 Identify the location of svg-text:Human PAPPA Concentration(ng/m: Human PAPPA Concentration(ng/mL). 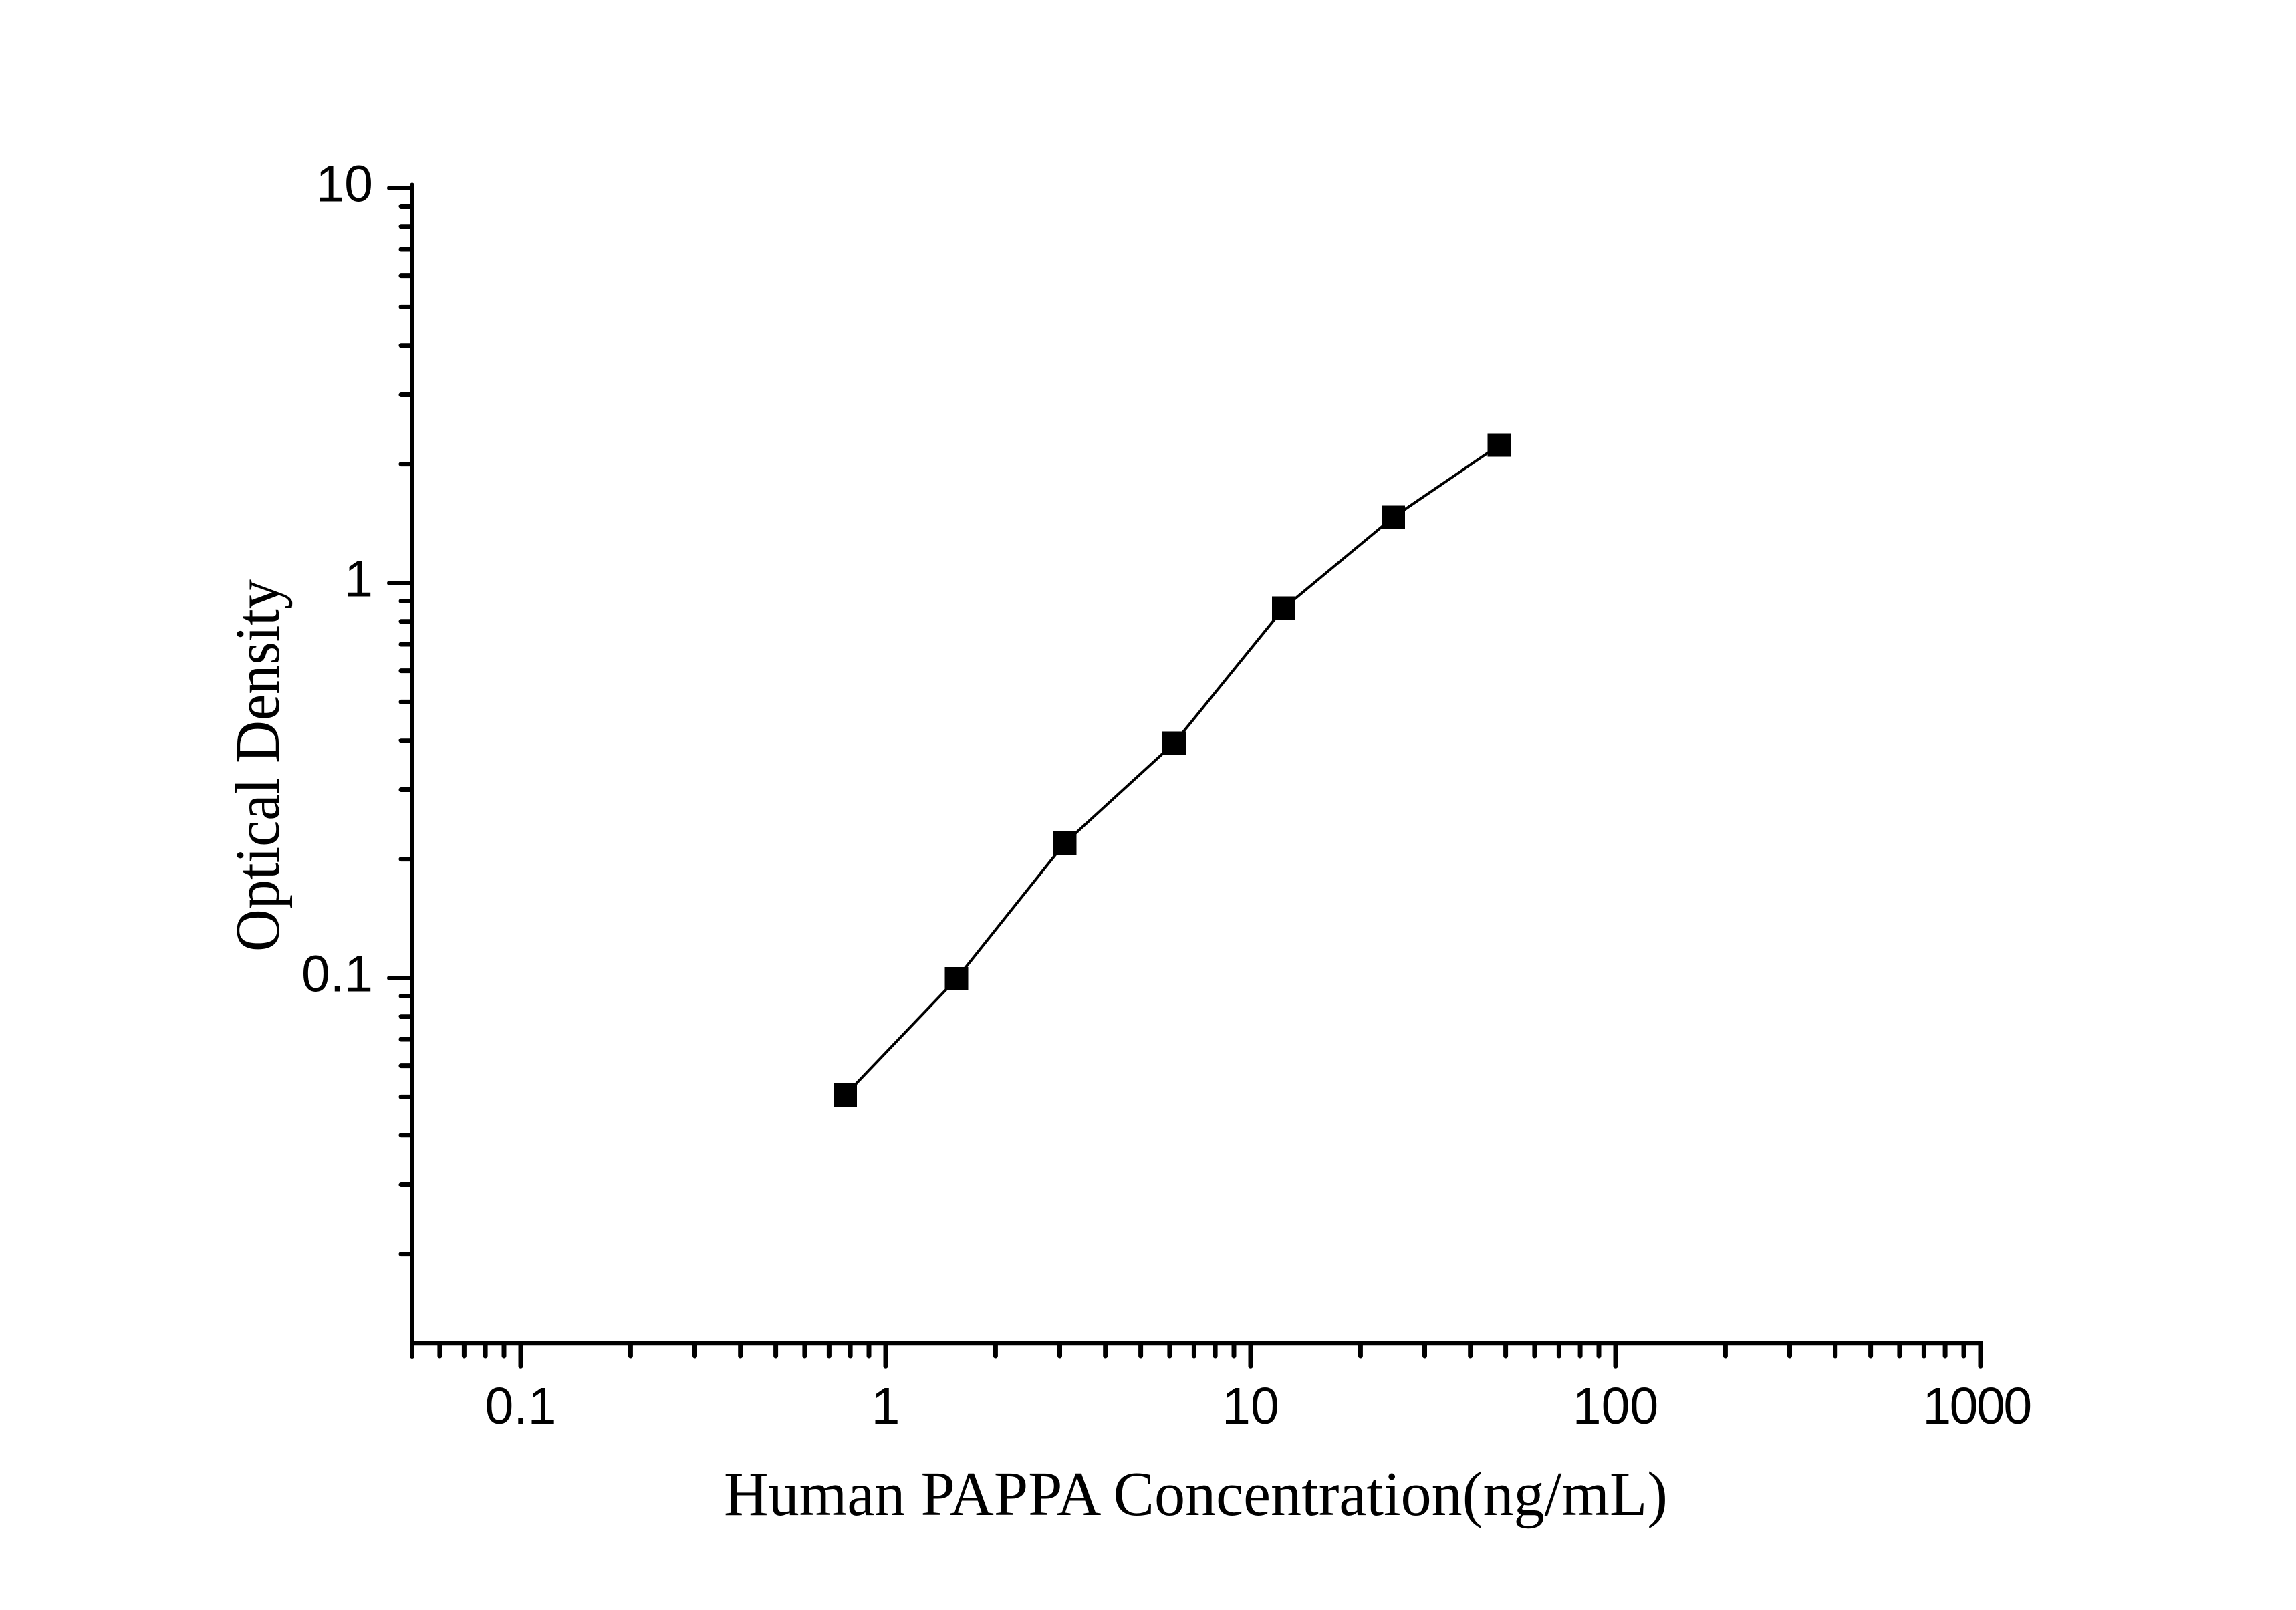
(1196, 1494).